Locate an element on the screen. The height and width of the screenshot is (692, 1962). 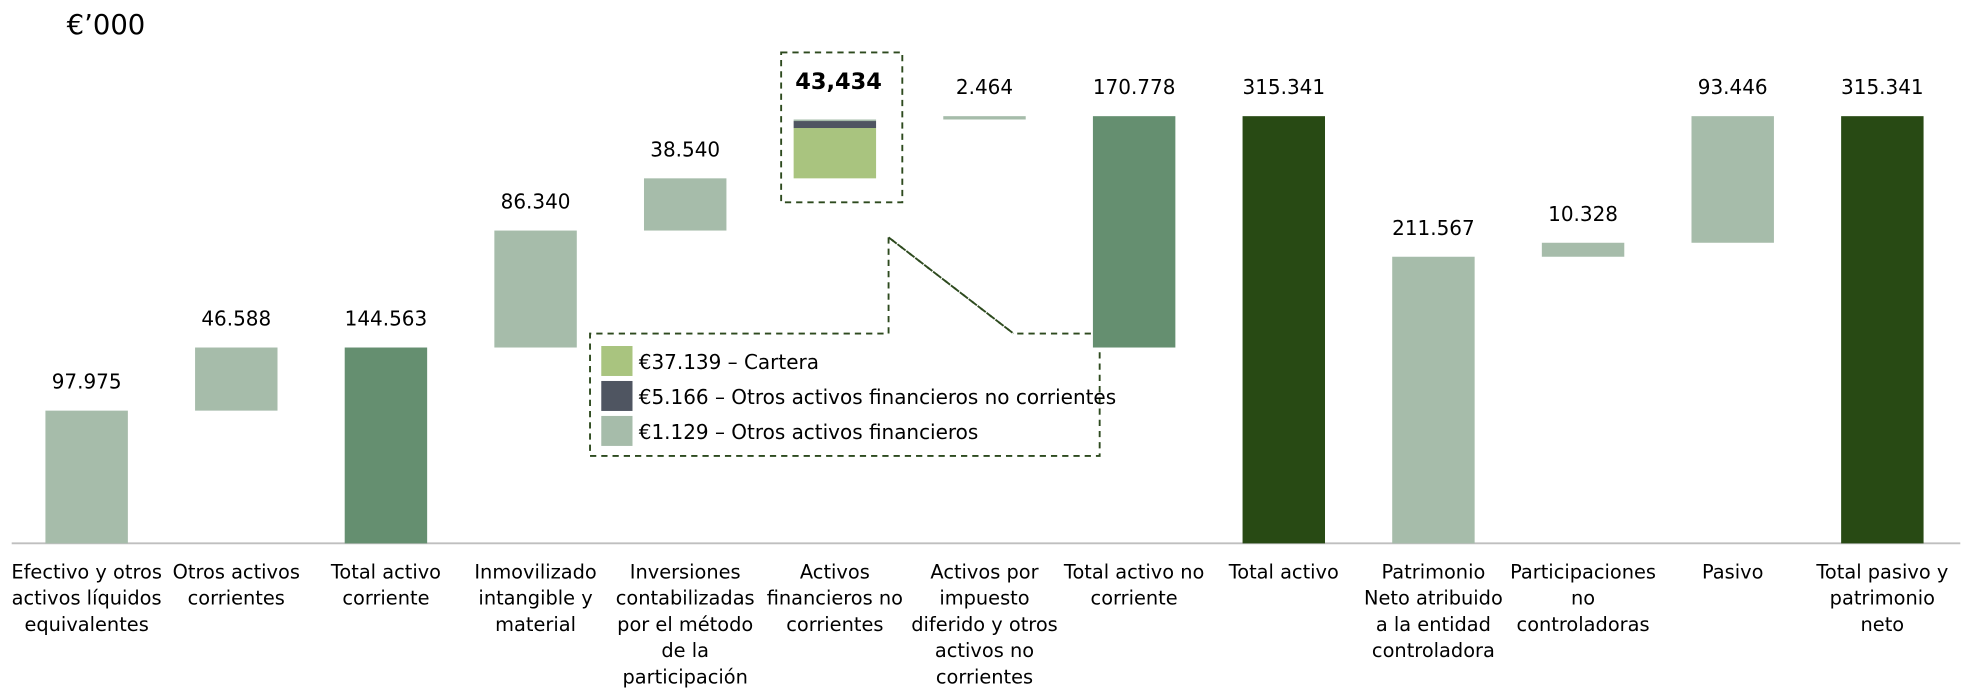
x-label-box: Otros activos corrientes is located at coordinates (236, 585).